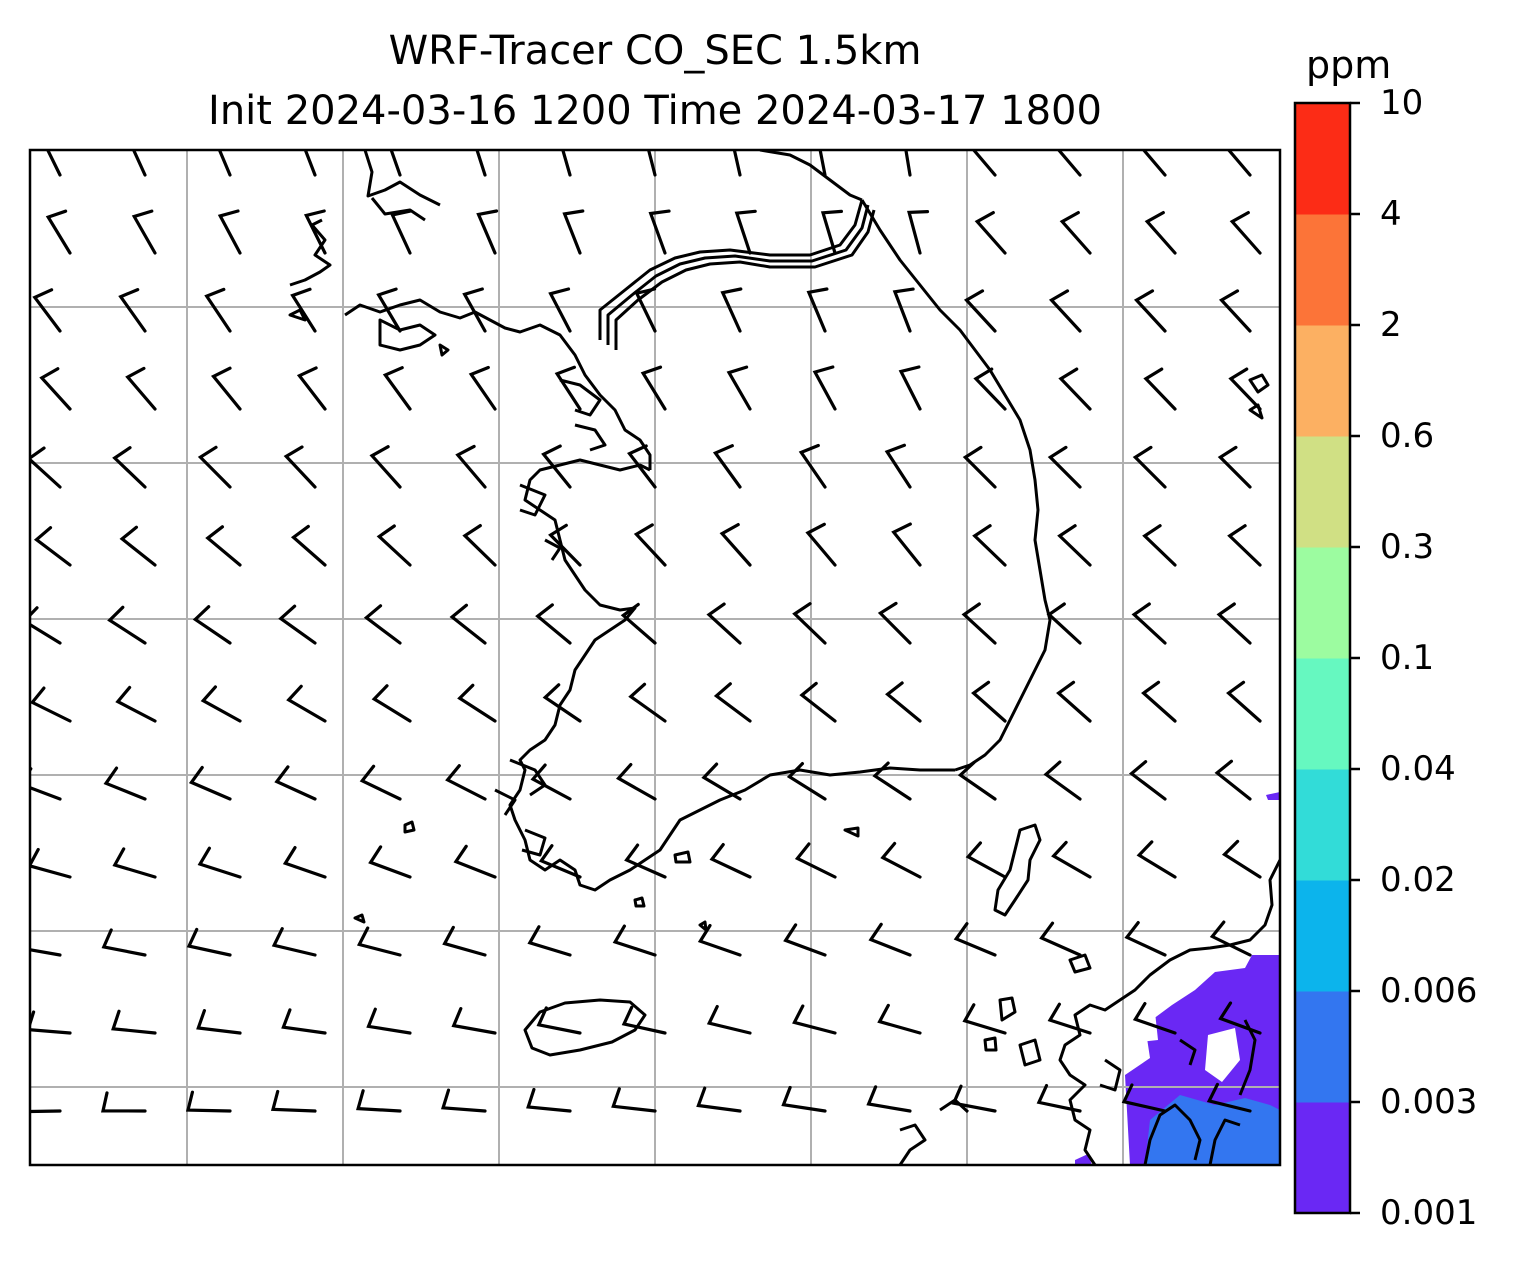 This screenshot has width=1528, height=1267. Describe the element at coordinates (1407, 547) in the screenshot. I see `colorbar-tick-label: 0.3` at that location.